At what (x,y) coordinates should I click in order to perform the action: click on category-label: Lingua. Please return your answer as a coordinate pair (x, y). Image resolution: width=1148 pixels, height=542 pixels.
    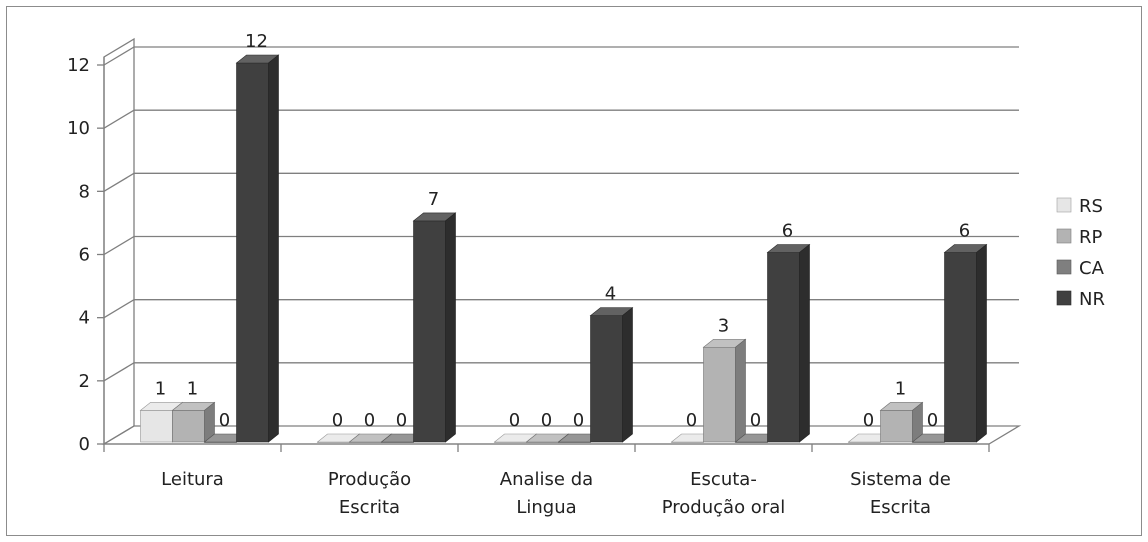
    Looking at the image, I should click on (546, 507).